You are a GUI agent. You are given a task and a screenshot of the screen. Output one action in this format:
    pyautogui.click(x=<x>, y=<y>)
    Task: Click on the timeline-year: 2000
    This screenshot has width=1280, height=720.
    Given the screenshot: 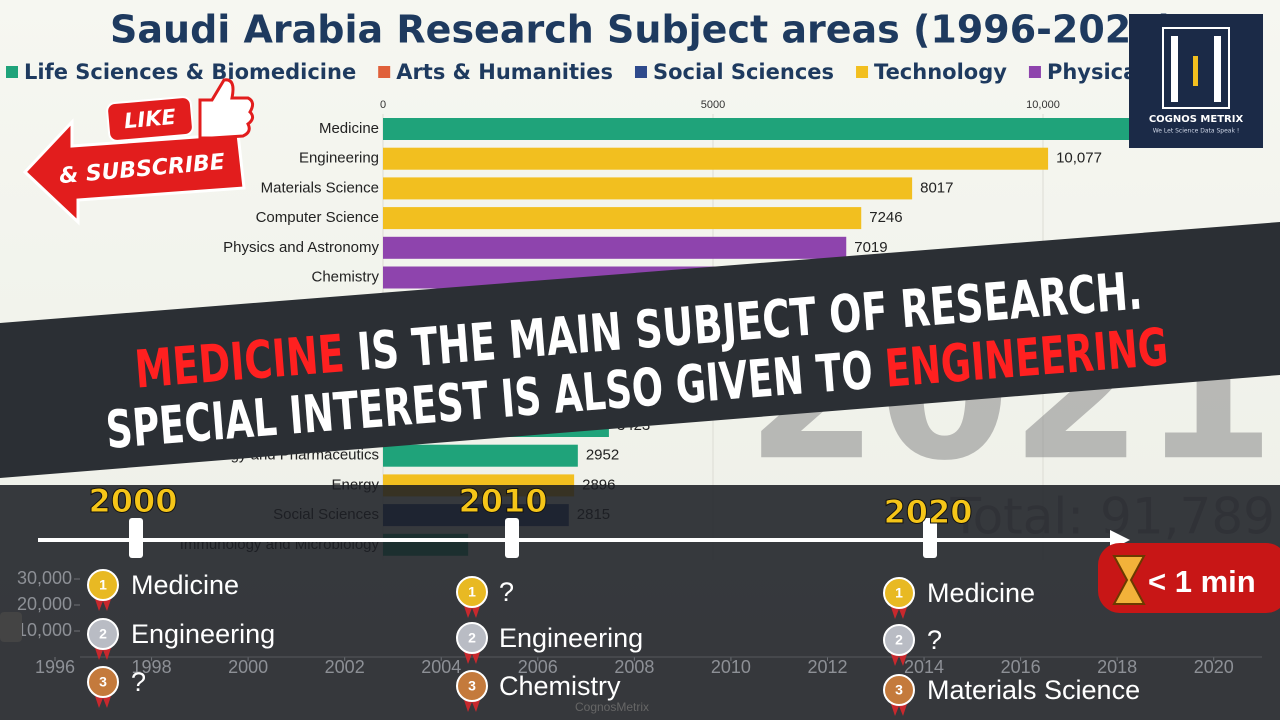 What is the action you would take?
    pyautogui.click(x=132, y=501)
    